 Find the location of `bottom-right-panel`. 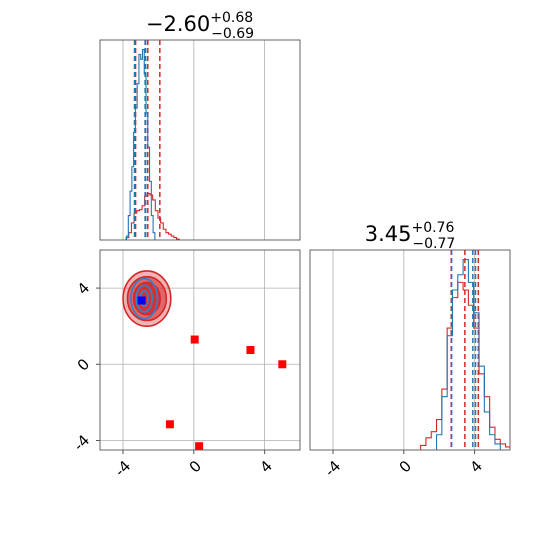

bottom-right-panel is located at coordinates (421, 350).